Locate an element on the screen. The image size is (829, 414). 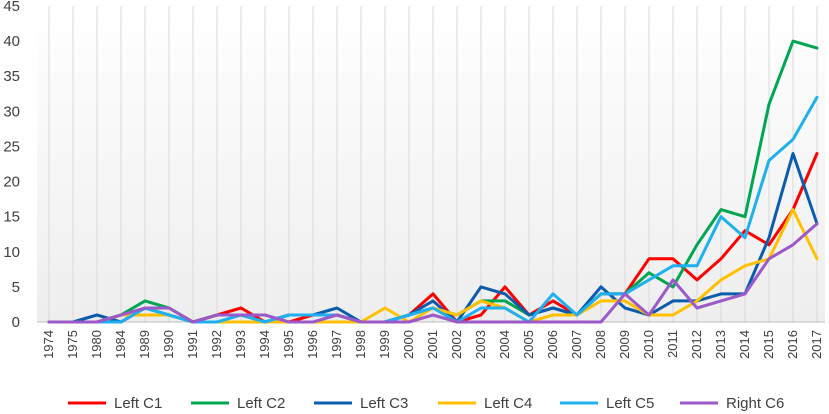
x-tick-label: 2013 is located at coordinates (720, 344).